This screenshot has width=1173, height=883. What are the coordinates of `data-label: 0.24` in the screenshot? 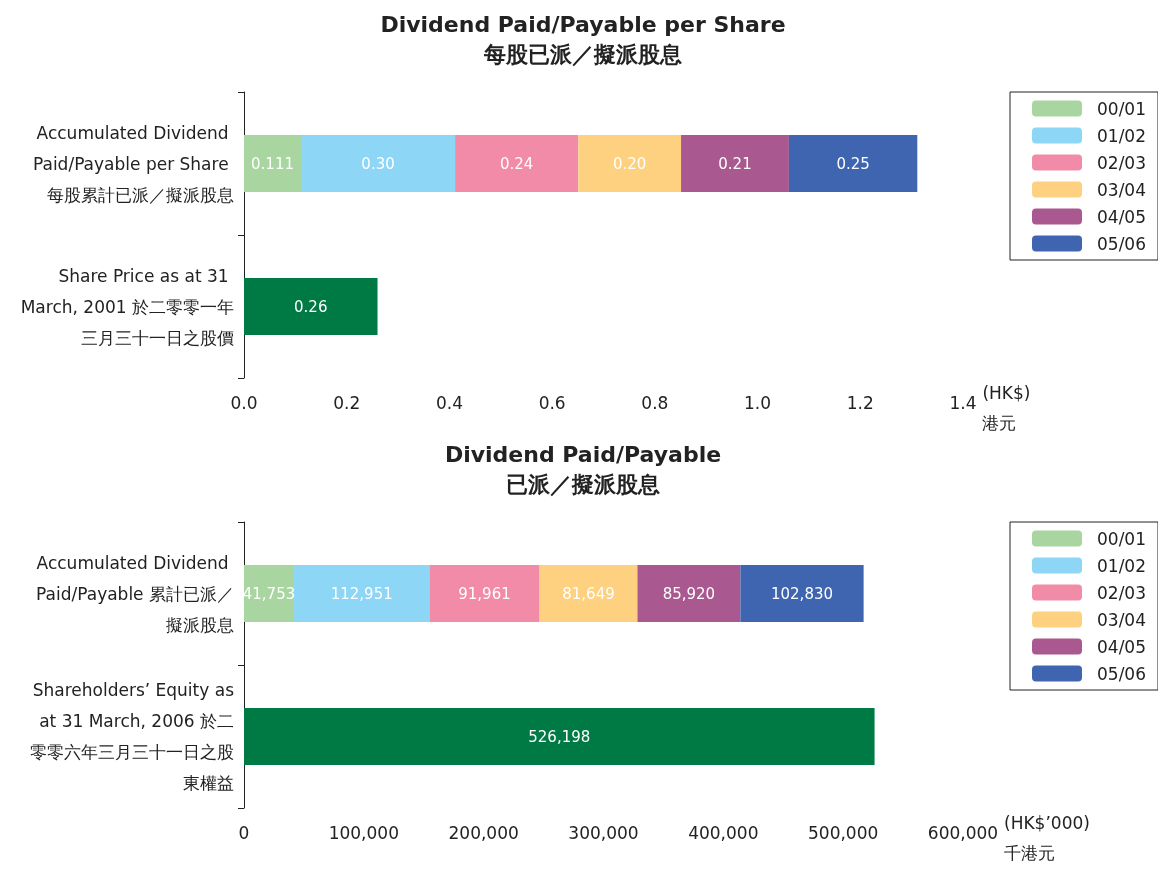 It's located at (517, 163).